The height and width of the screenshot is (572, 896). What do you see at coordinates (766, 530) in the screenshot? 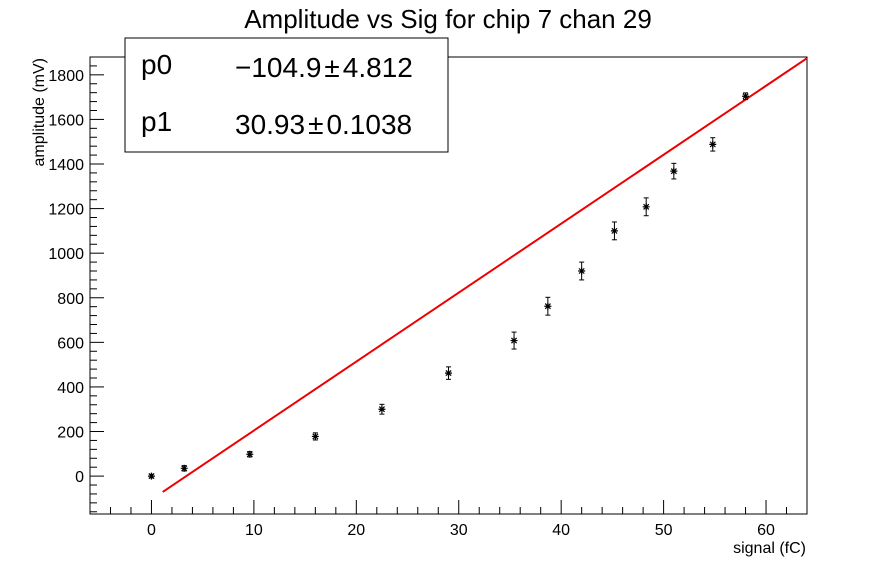
I see `x-tick-label: 60` at bounding box center [766, 530].